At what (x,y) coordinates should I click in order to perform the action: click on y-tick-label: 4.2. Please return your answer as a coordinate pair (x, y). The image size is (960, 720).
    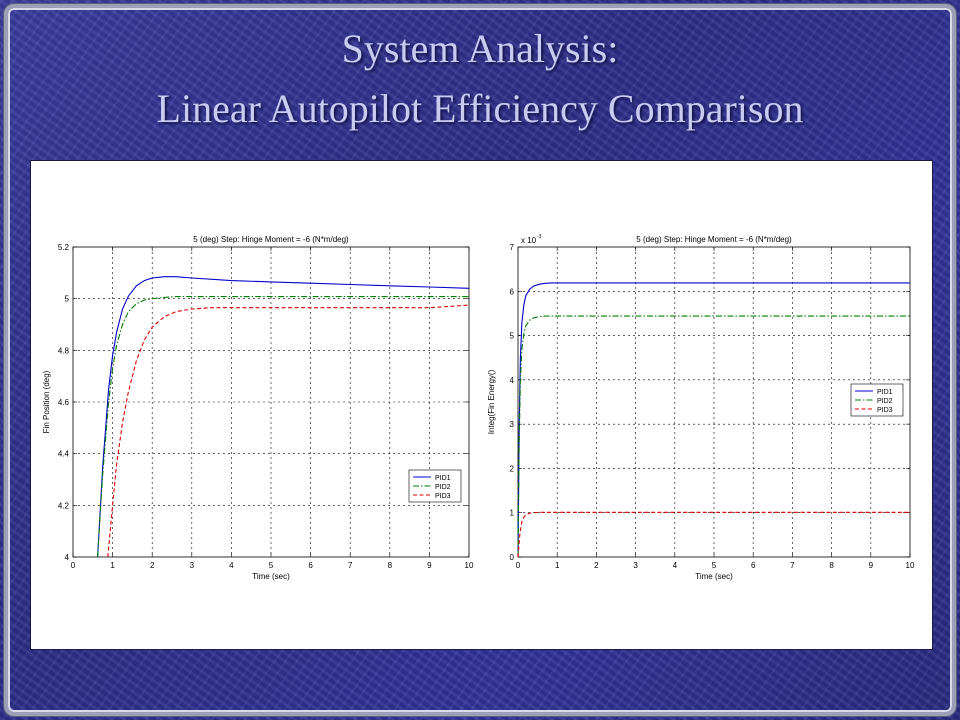
    Looking at the image, I should click on (64, 505).